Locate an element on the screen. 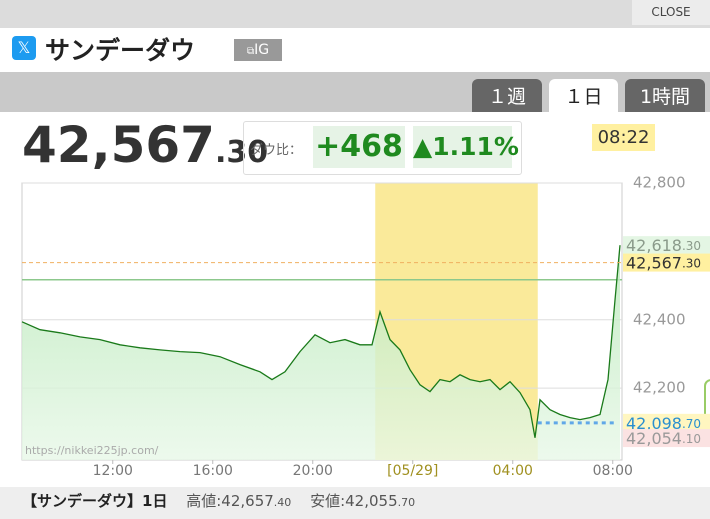  x-tick-label: 20:00 is located at coordinates (313, 471).